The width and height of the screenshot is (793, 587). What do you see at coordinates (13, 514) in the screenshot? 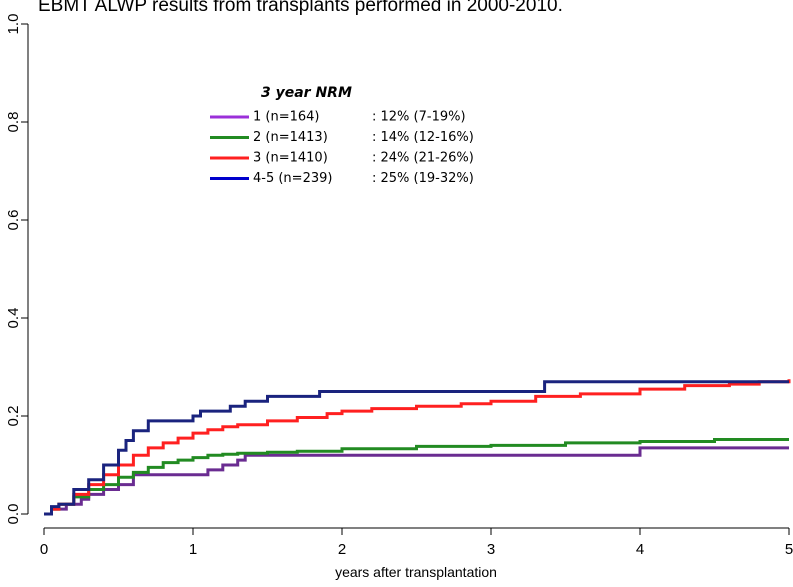
I see `y-tick-label: 0.0` at bounding box center [13, 514].